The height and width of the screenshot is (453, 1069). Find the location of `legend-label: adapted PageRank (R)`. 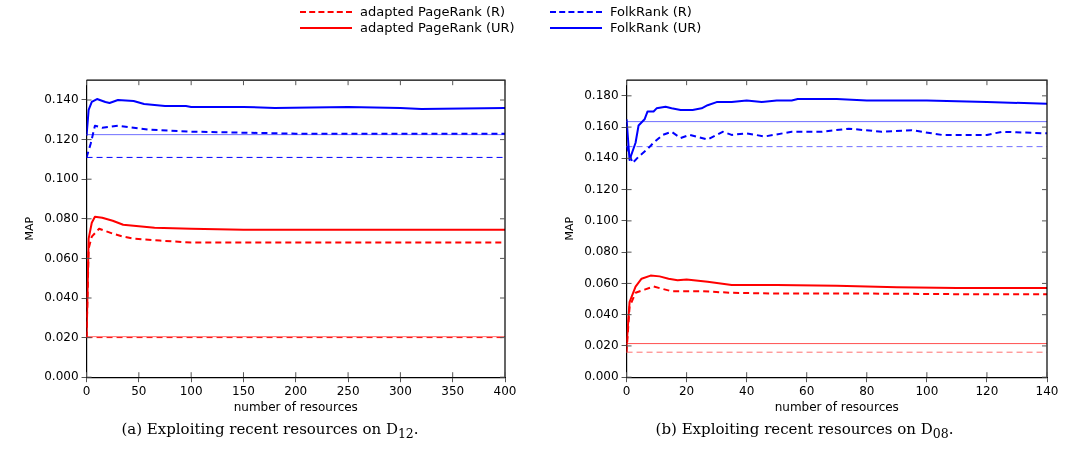

legend-label: adapted PageRank (R) is located at coordinates (433, 11).